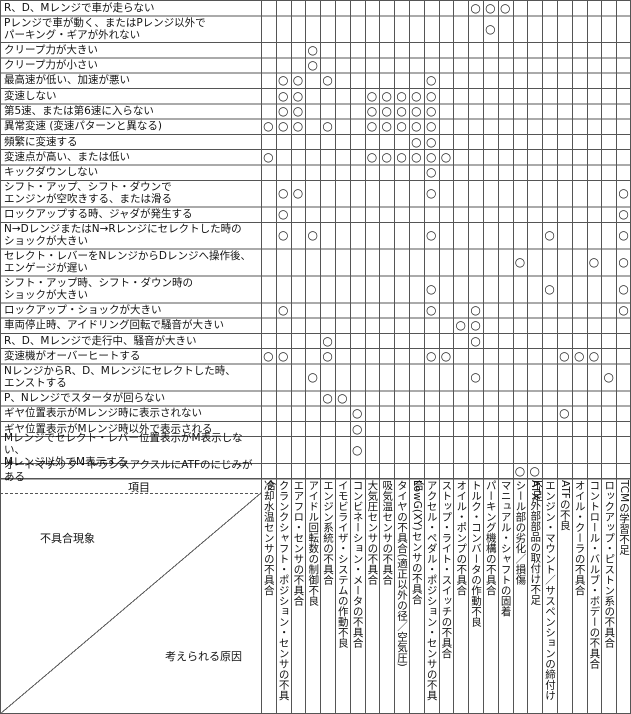 This screenshot has height=714, width=631. I want to click on cause: コントロール・バルブ・ボデーの不具合, so click(594, 574).